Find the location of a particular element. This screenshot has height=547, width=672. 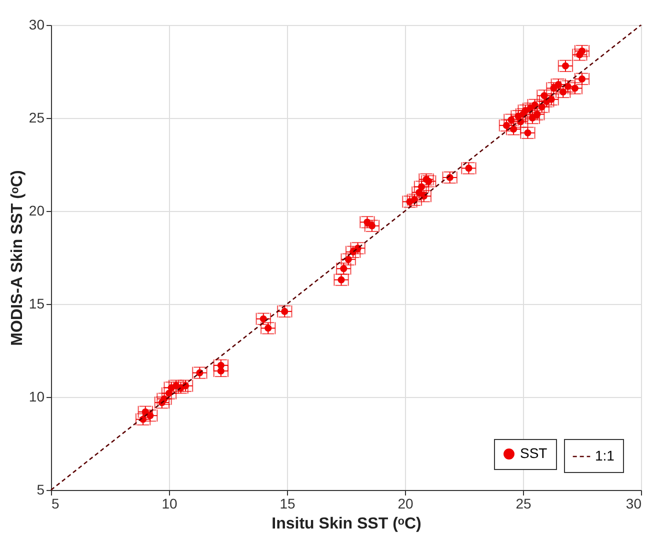

x-tick-label: 10 is located at coordinates (170, 504).